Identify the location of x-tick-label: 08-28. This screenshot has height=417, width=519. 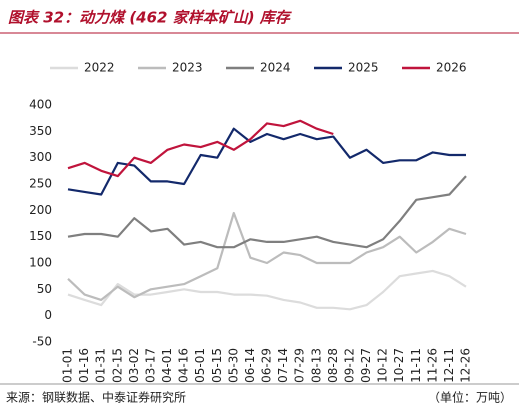
(333, 365).